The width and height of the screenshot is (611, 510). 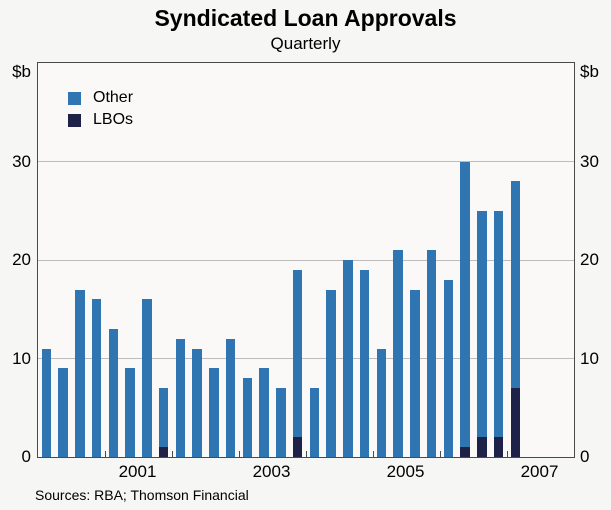 I want to click on y-axis-label-left: 0, so click(x=26, y=456).